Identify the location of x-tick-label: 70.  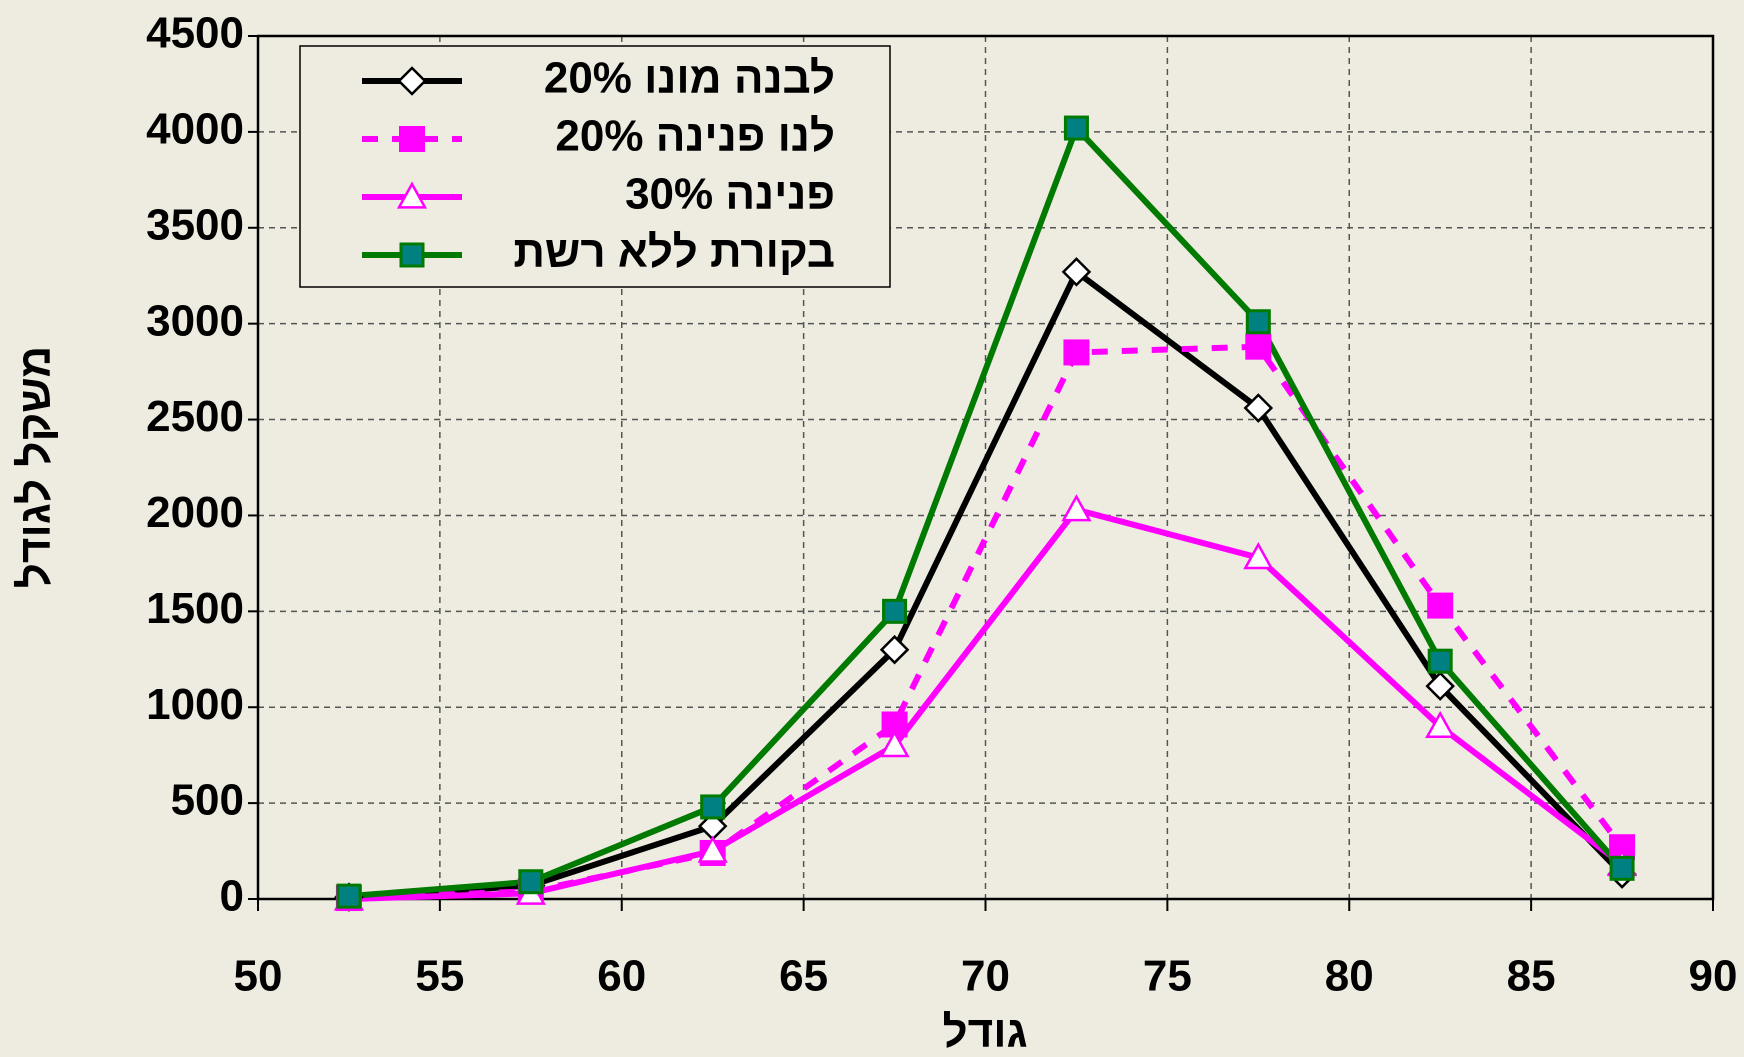
(985, 976).